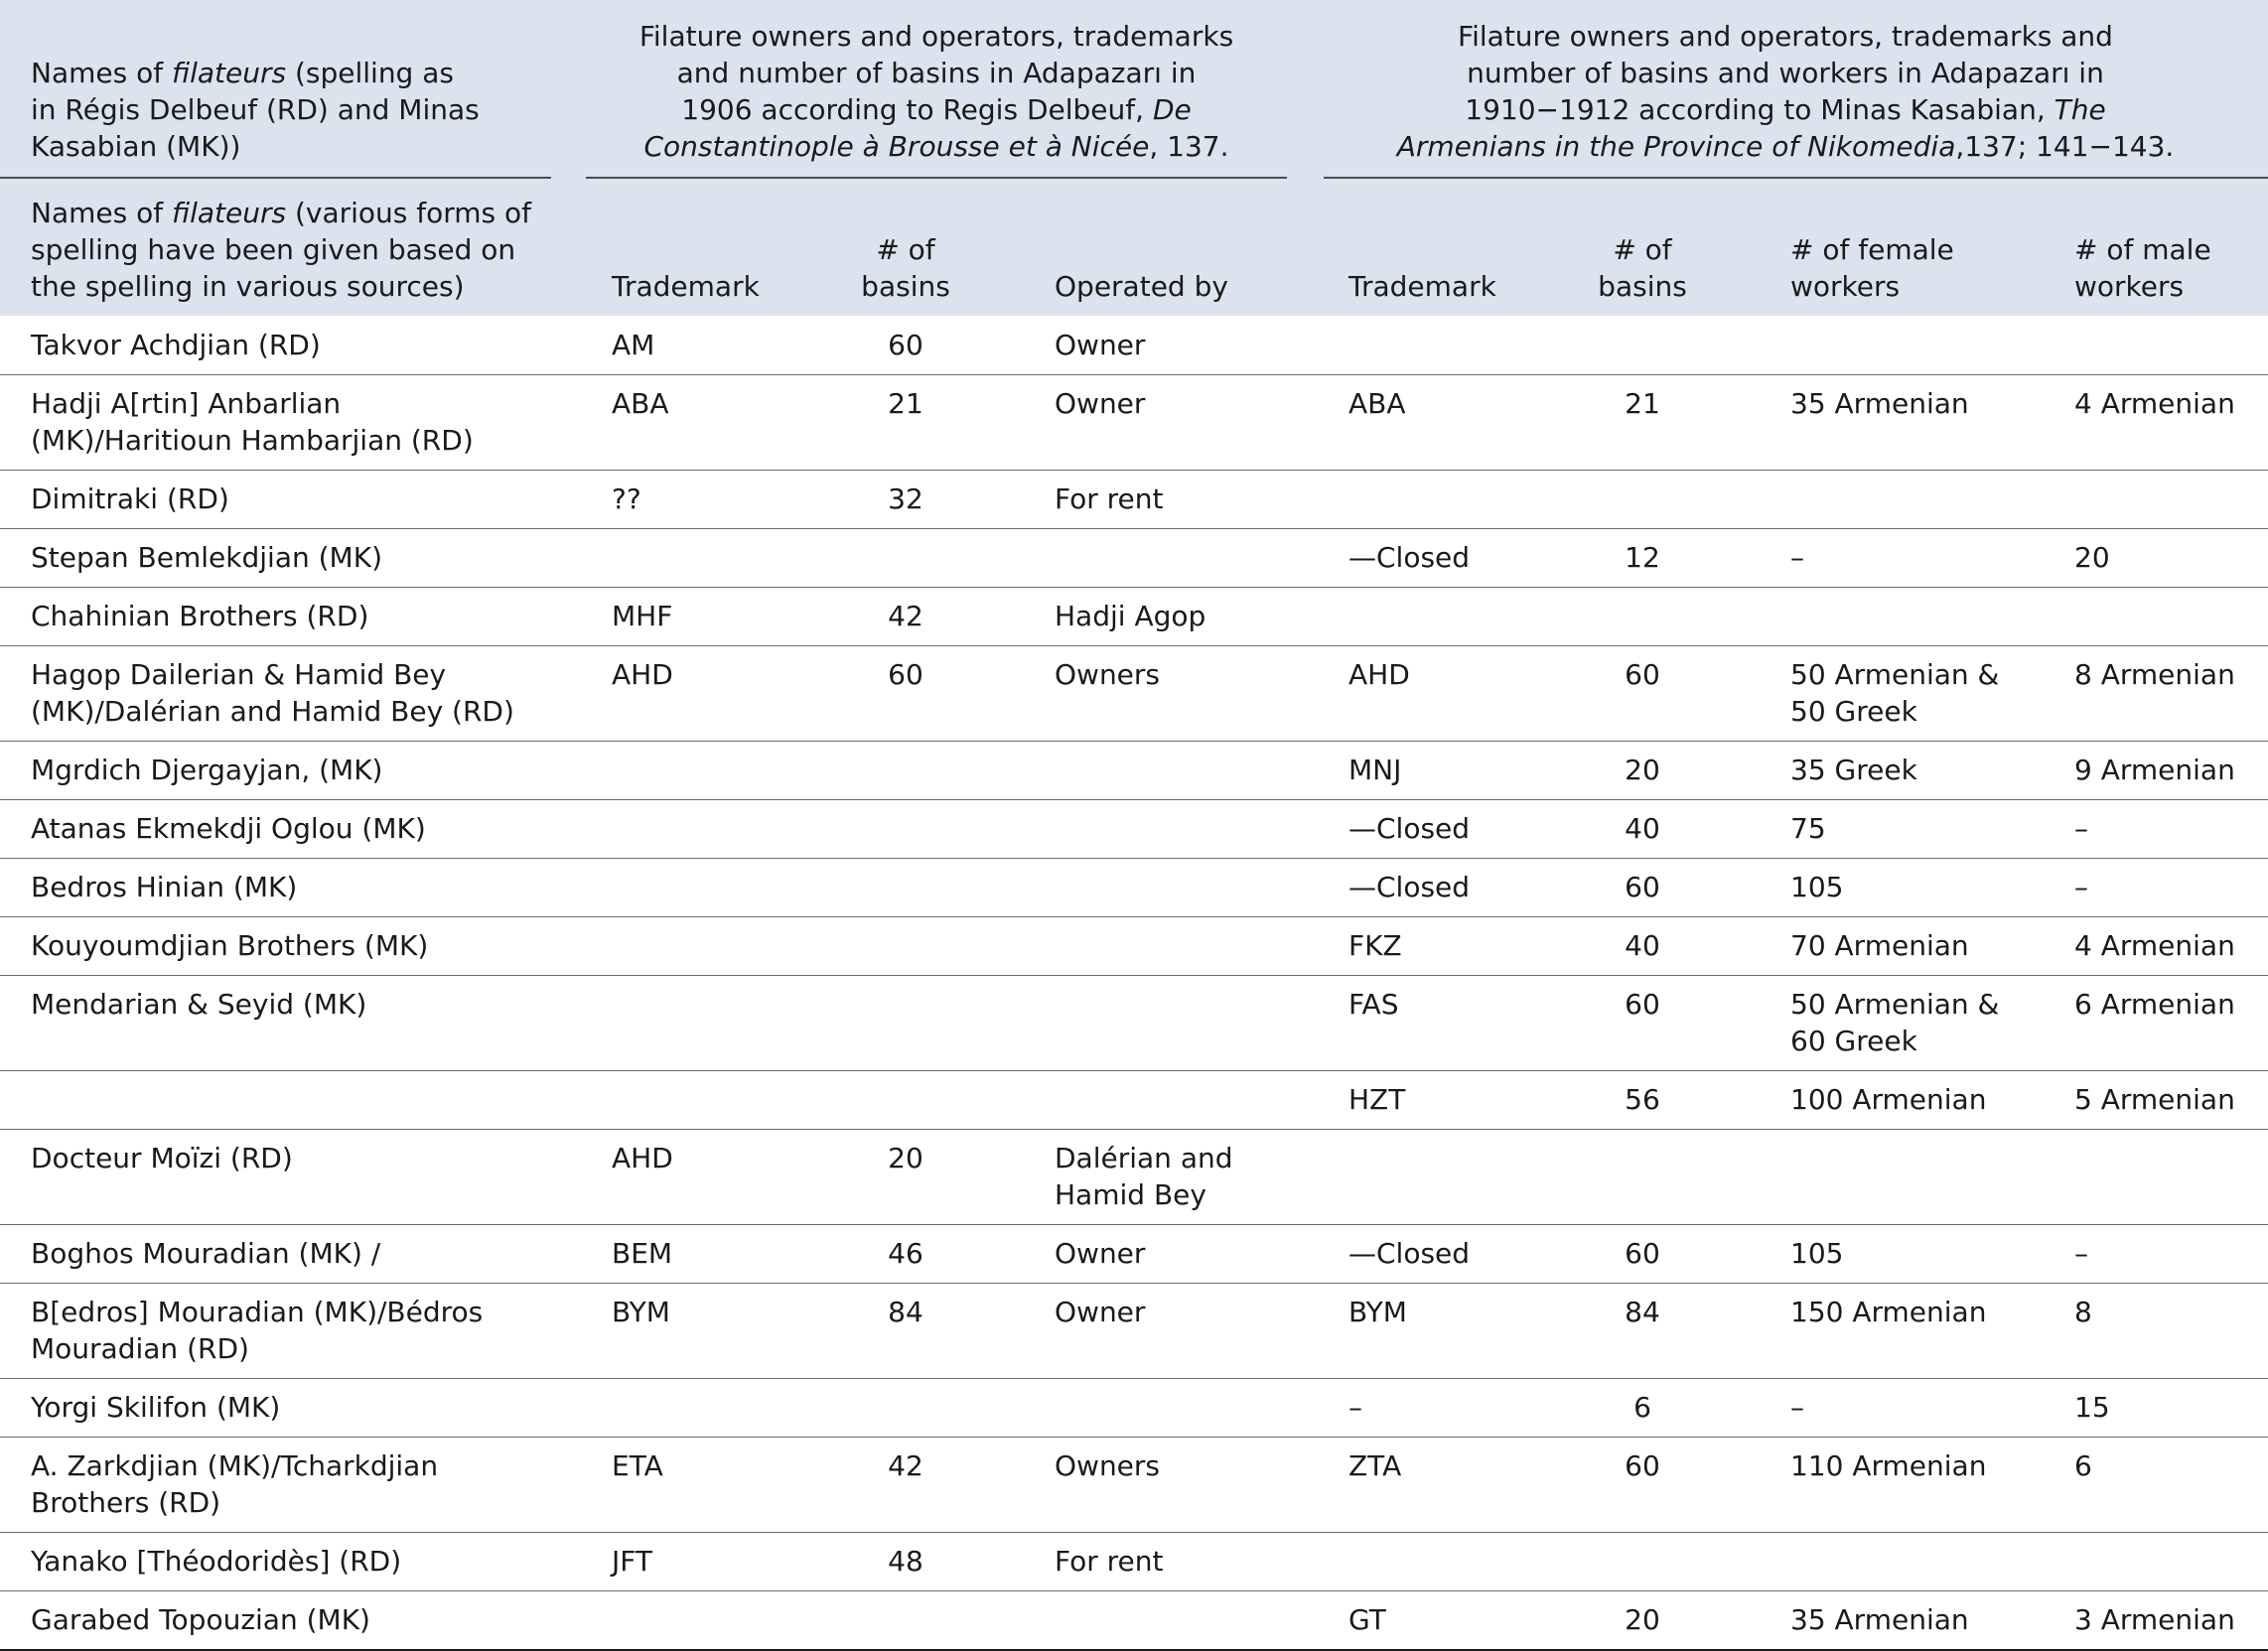 The image size is (2268, 1651). Describe the element at coordinates (1379, 674) in the screenshot. I see `cell-trademark-1910: AHD` at that location.